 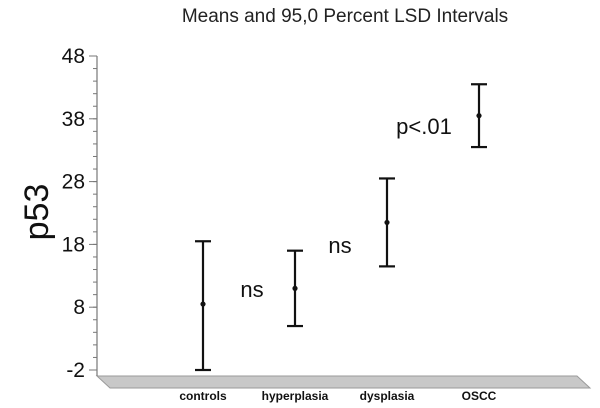 I want to click on y-tick-label: 18, so click(x=73, y=244).